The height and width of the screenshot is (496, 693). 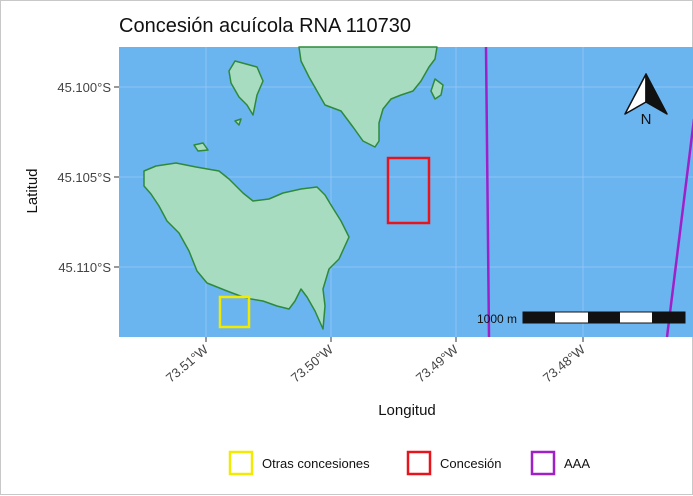 What do you see at coordinates (679, 228) in the screenshot?
I see `aaa-line-east` at bounding box center [679, 228].